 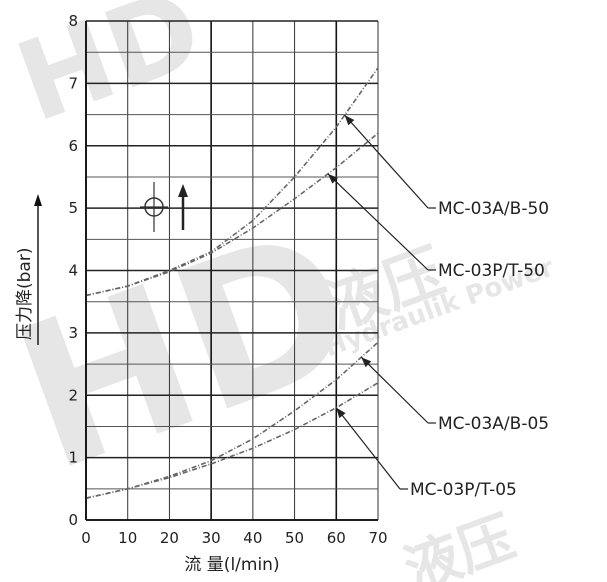 I want to click on callout-label: MC-03A/B-50, so click(x=493, y=209).